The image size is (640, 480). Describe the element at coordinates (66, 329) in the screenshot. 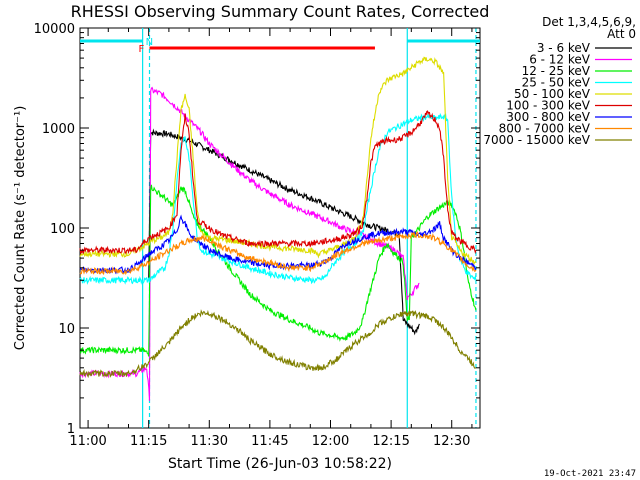

I see `y-tick-label: 10` at that location.